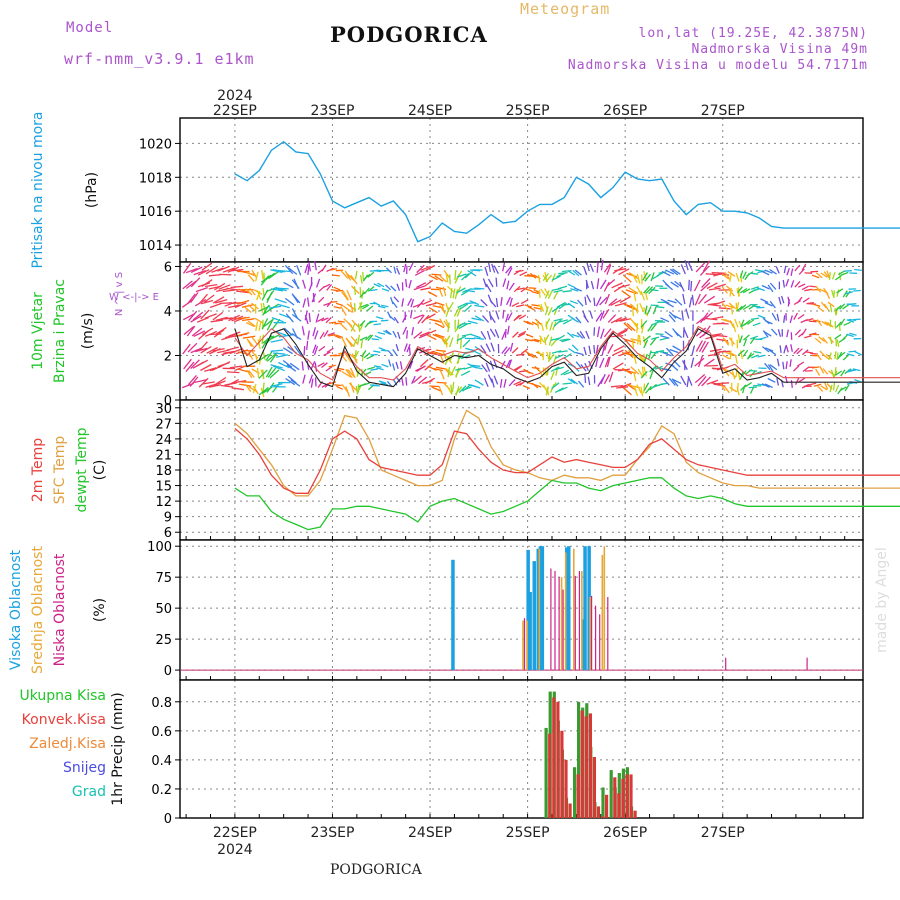 The width and height of the screenshot is (900, 900). What do you see at coordinates (67, 744) in the screenshot?
I see `precip-legend-2: Zaledj.Kisa` at bounding box center [67, 744].